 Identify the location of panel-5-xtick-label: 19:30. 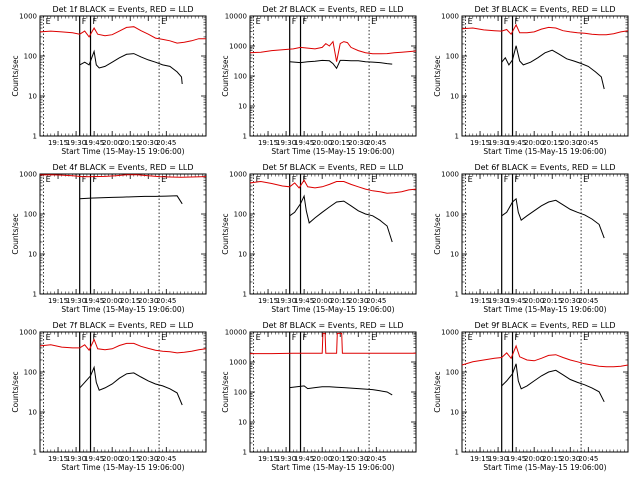
(286, 301).